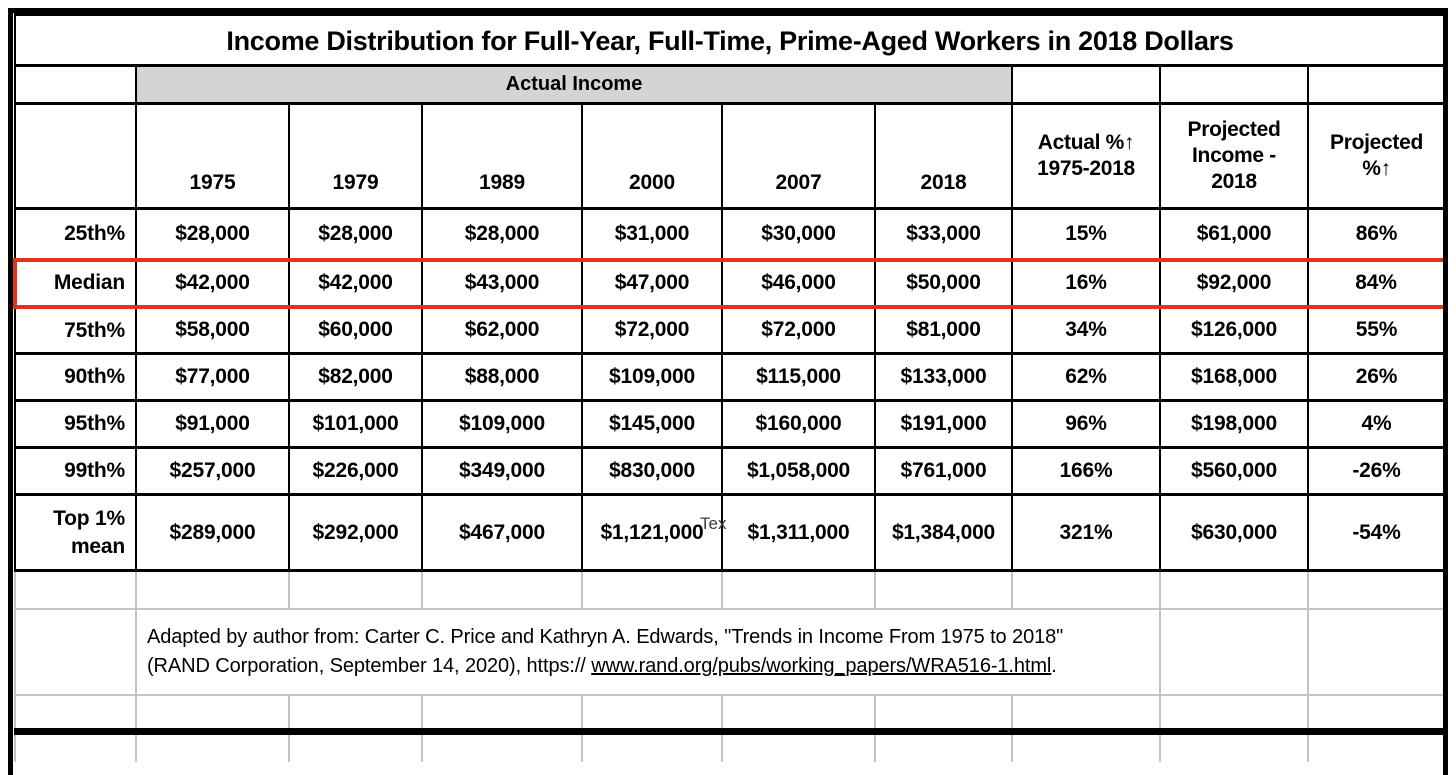 This screenshot has width=1456, height=775. What do you see at coordinates (355, 424) in the screenshot?
I see `table-cell: $101,000` at bounding box center [355, 424].